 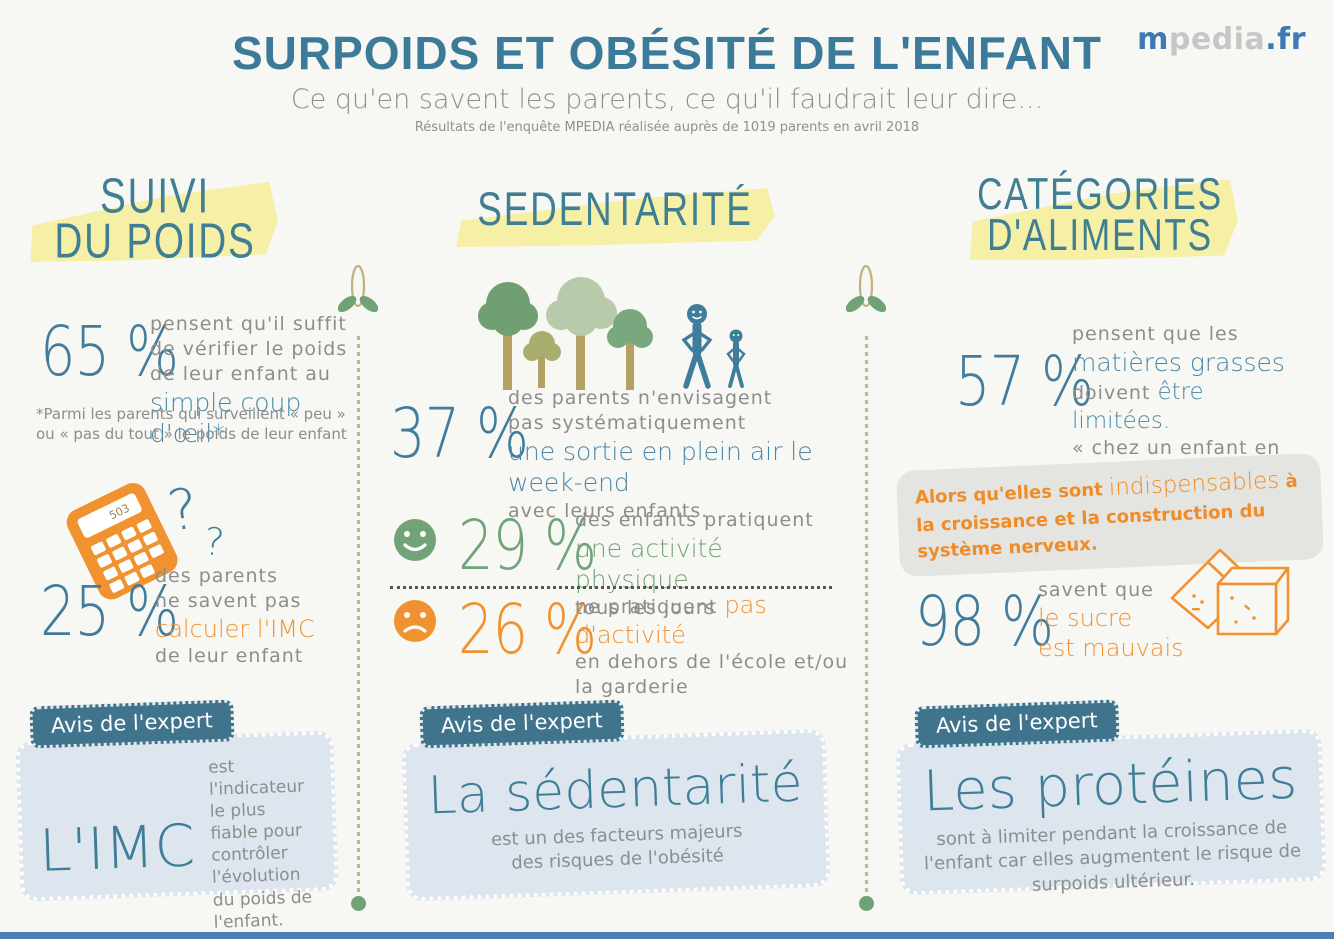 What do you see at coordinates (1096, 590) in the screenshot?
I see `text-line: savent que` at bounding box center [1096, 590].